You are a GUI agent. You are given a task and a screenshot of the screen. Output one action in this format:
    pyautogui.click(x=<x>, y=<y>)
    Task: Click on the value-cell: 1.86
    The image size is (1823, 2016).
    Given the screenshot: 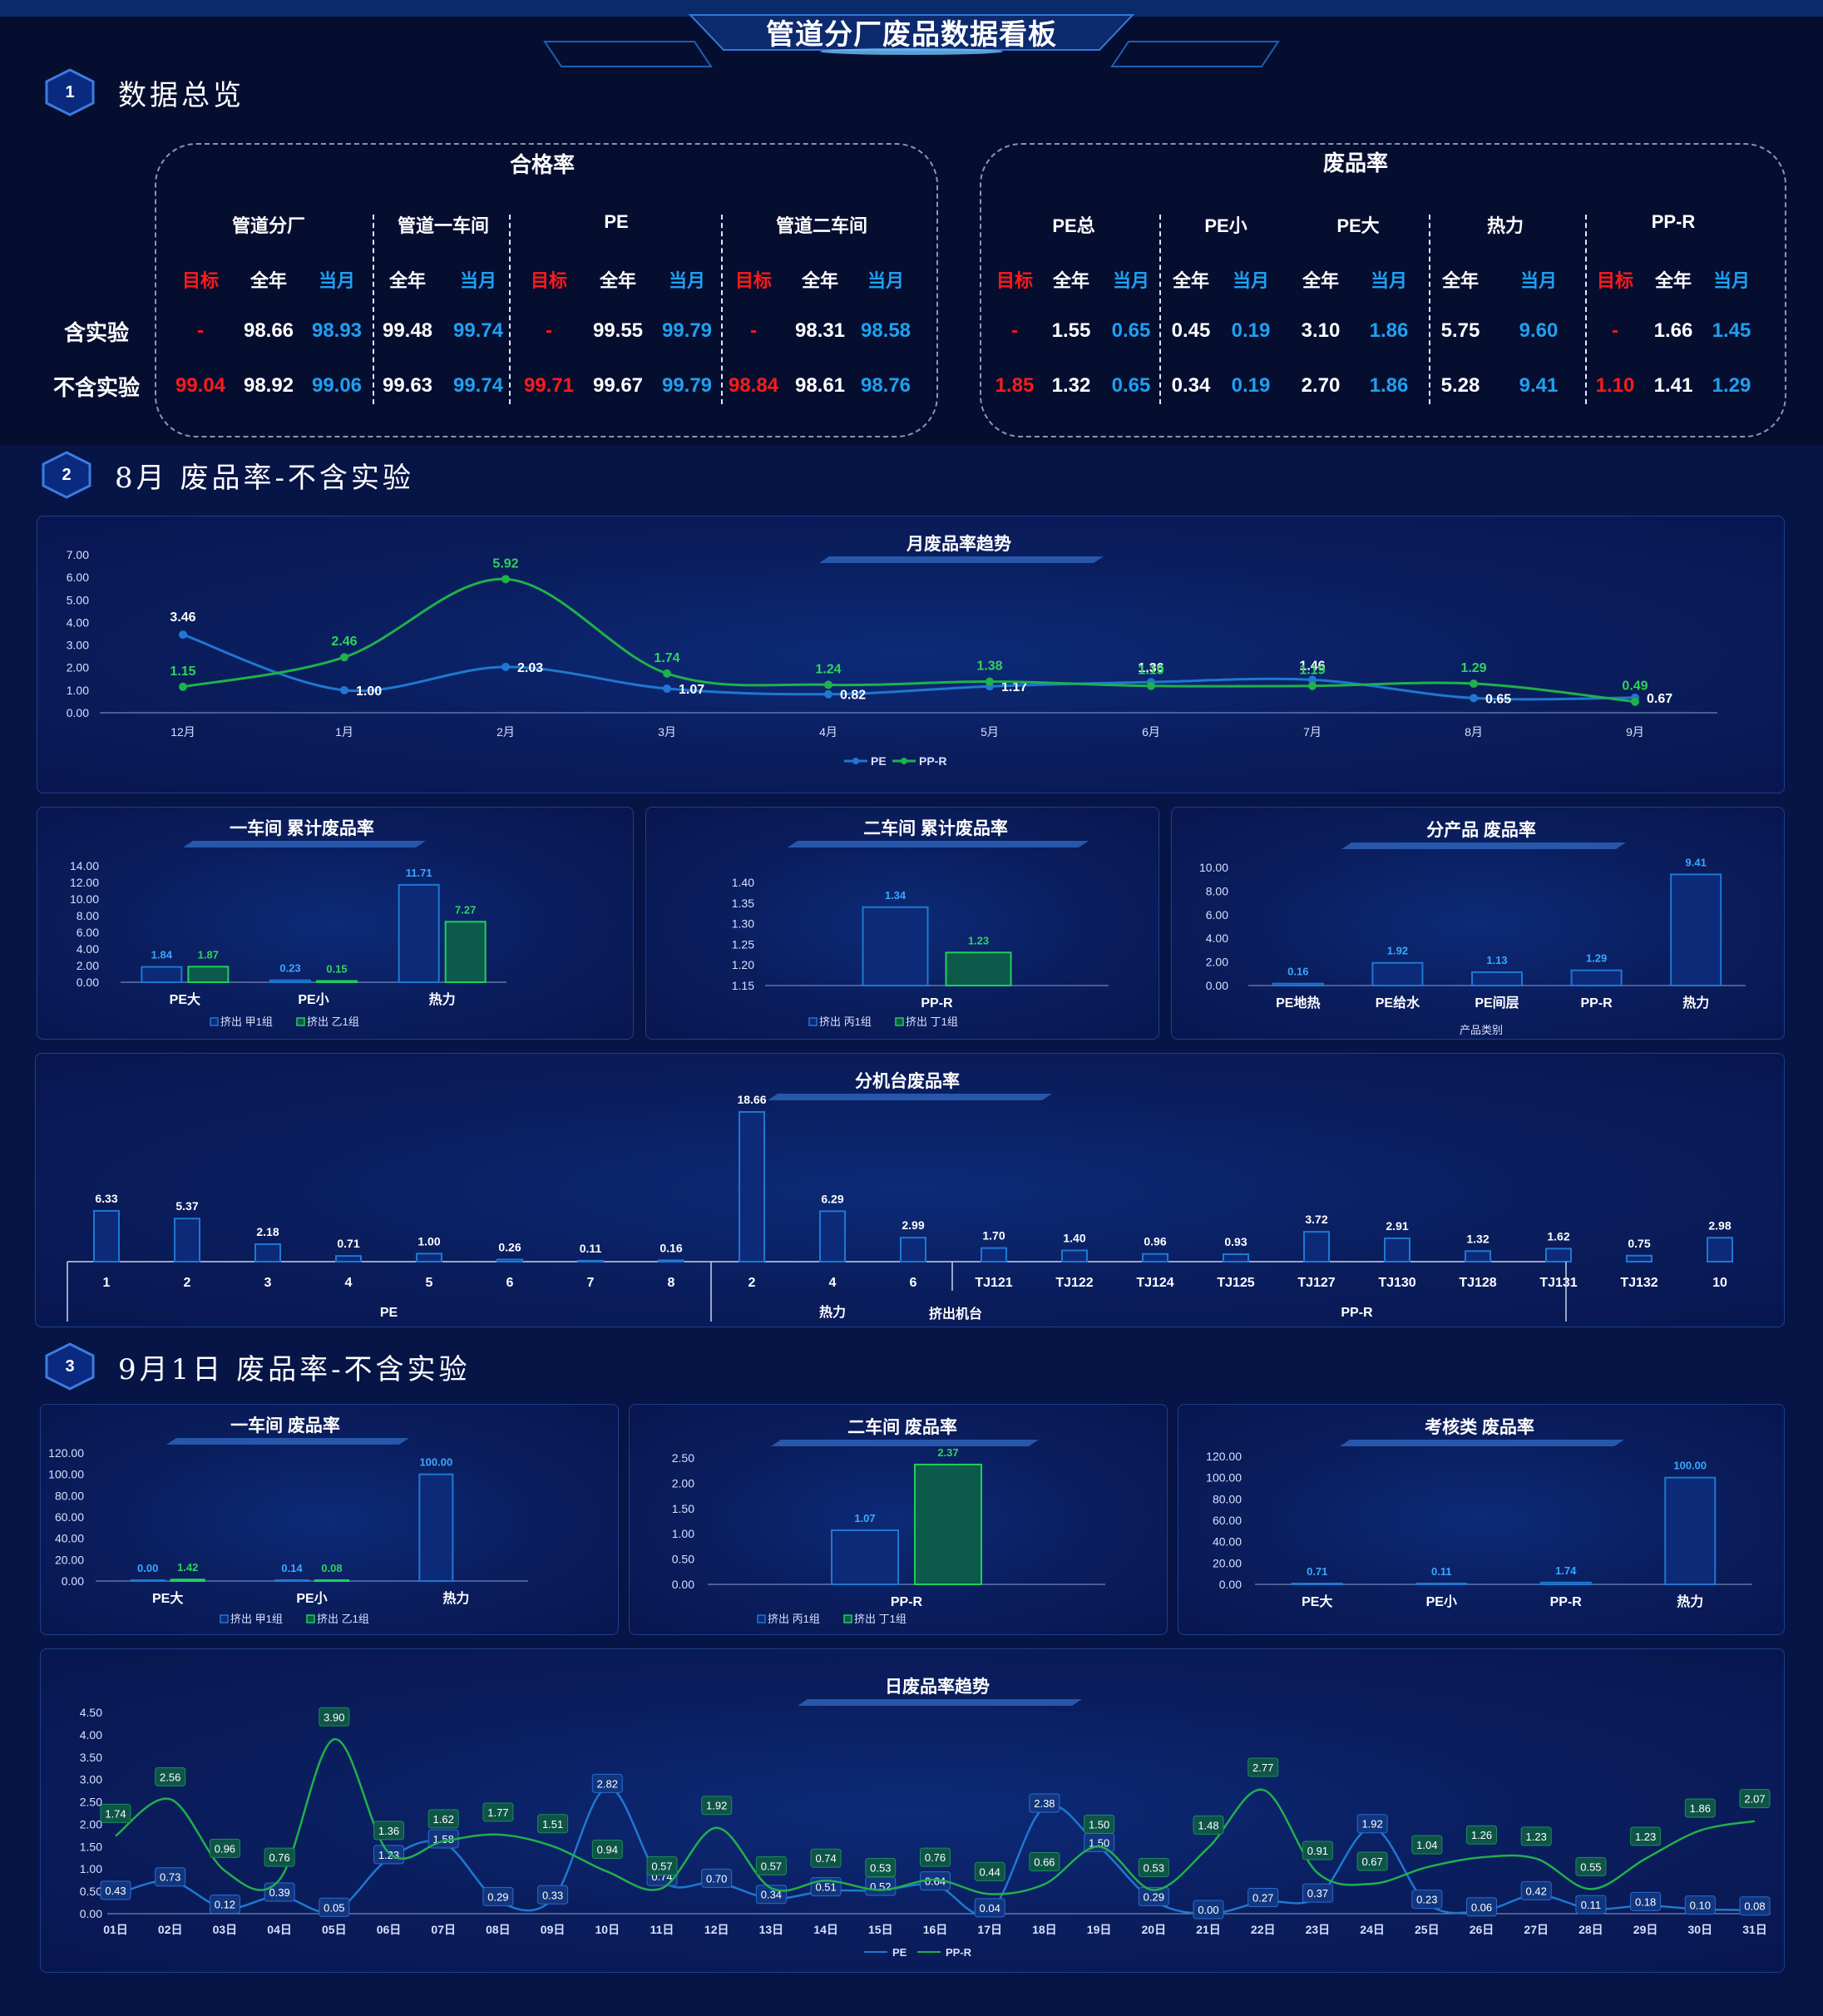 What is the action you would take?
    pyautogui.click(x=1389, y=385)
    